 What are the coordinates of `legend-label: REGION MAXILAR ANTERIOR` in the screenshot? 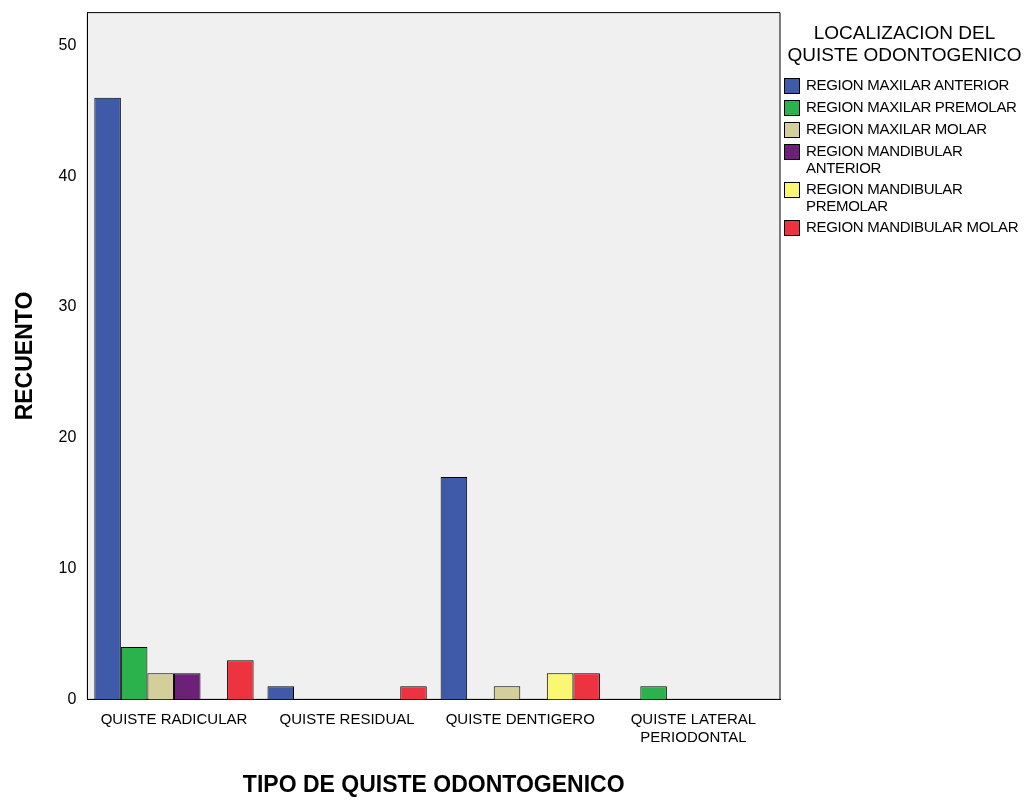 It's located at (908, 84).